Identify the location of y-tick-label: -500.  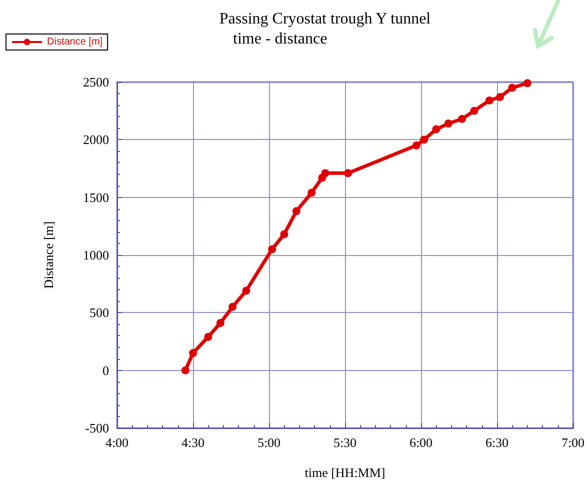
(97, 428).